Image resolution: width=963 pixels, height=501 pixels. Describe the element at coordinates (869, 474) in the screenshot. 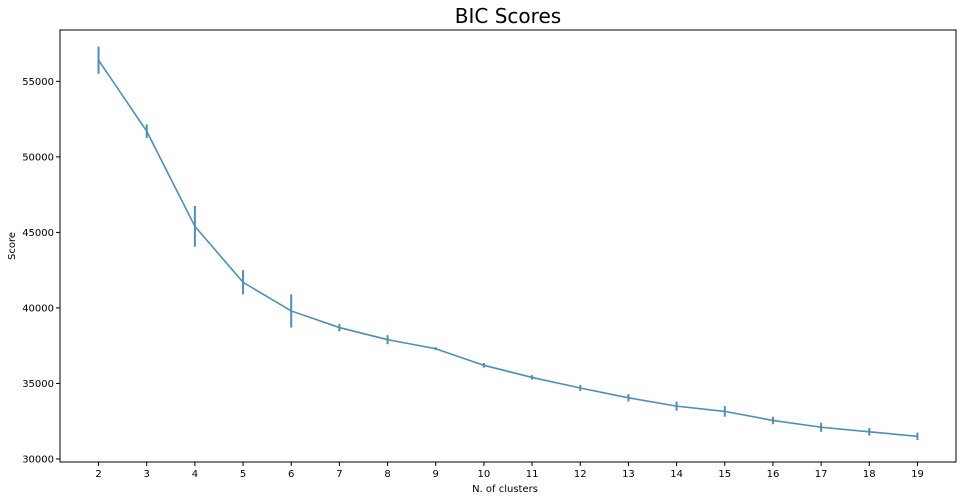

I see `x-tick-label: 18` at that location.